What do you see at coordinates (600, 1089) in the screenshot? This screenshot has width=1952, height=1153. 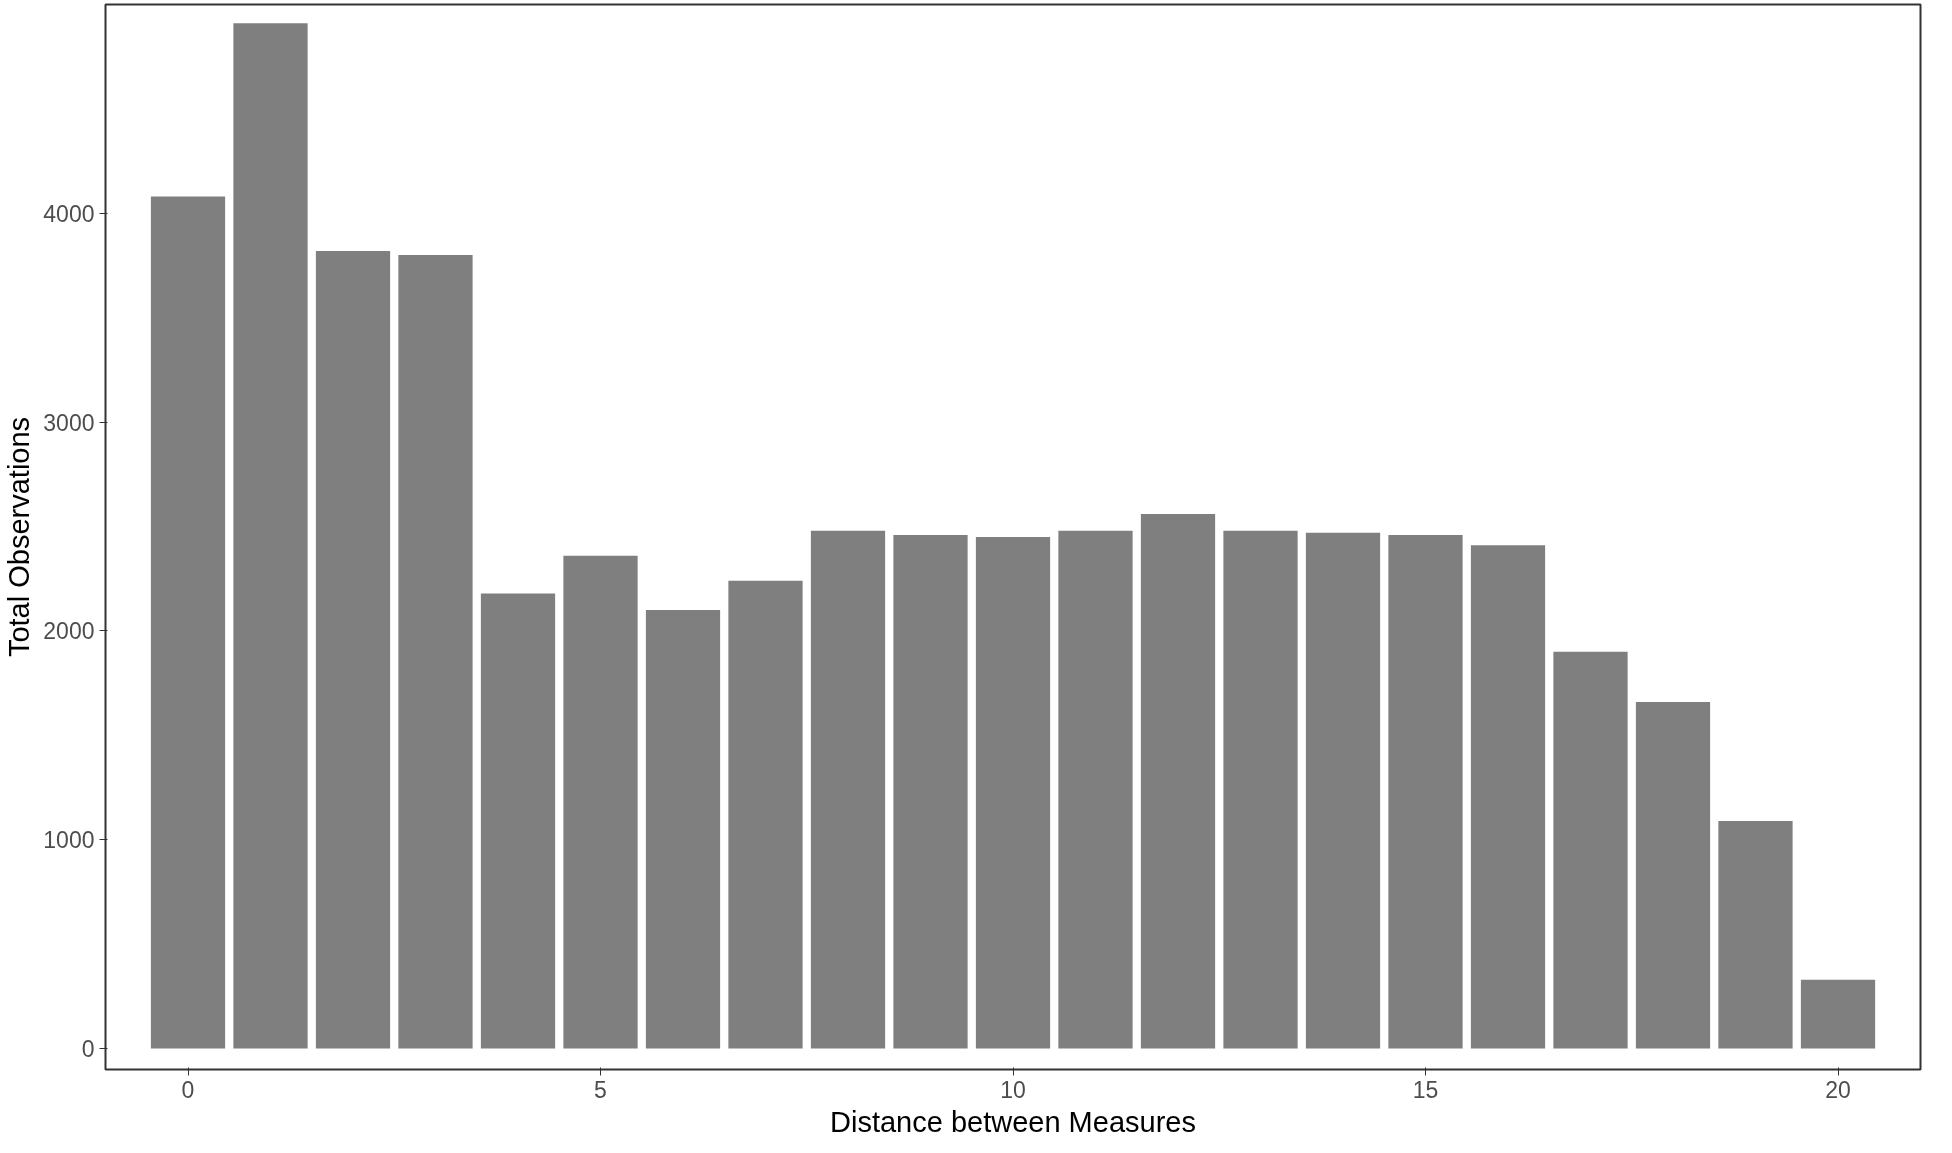 I see `x-tick-label: 5` at bounding box center [600, 1089].